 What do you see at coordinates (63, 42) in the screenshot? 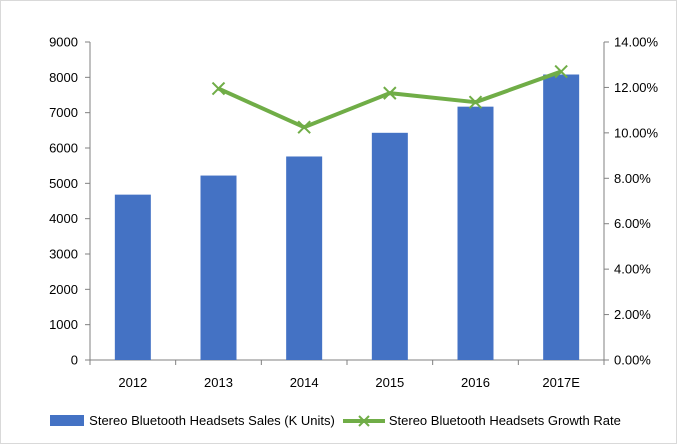
I see `y-left-tick-label: 9000` at bounding box center [63, 42].